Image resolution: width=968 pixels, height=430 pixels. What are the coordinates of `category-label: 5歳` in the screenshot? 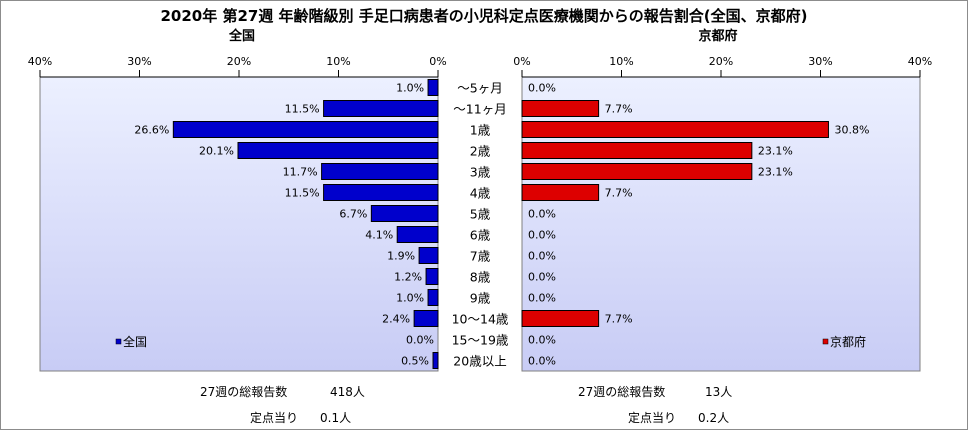 It's located at (480, 214).